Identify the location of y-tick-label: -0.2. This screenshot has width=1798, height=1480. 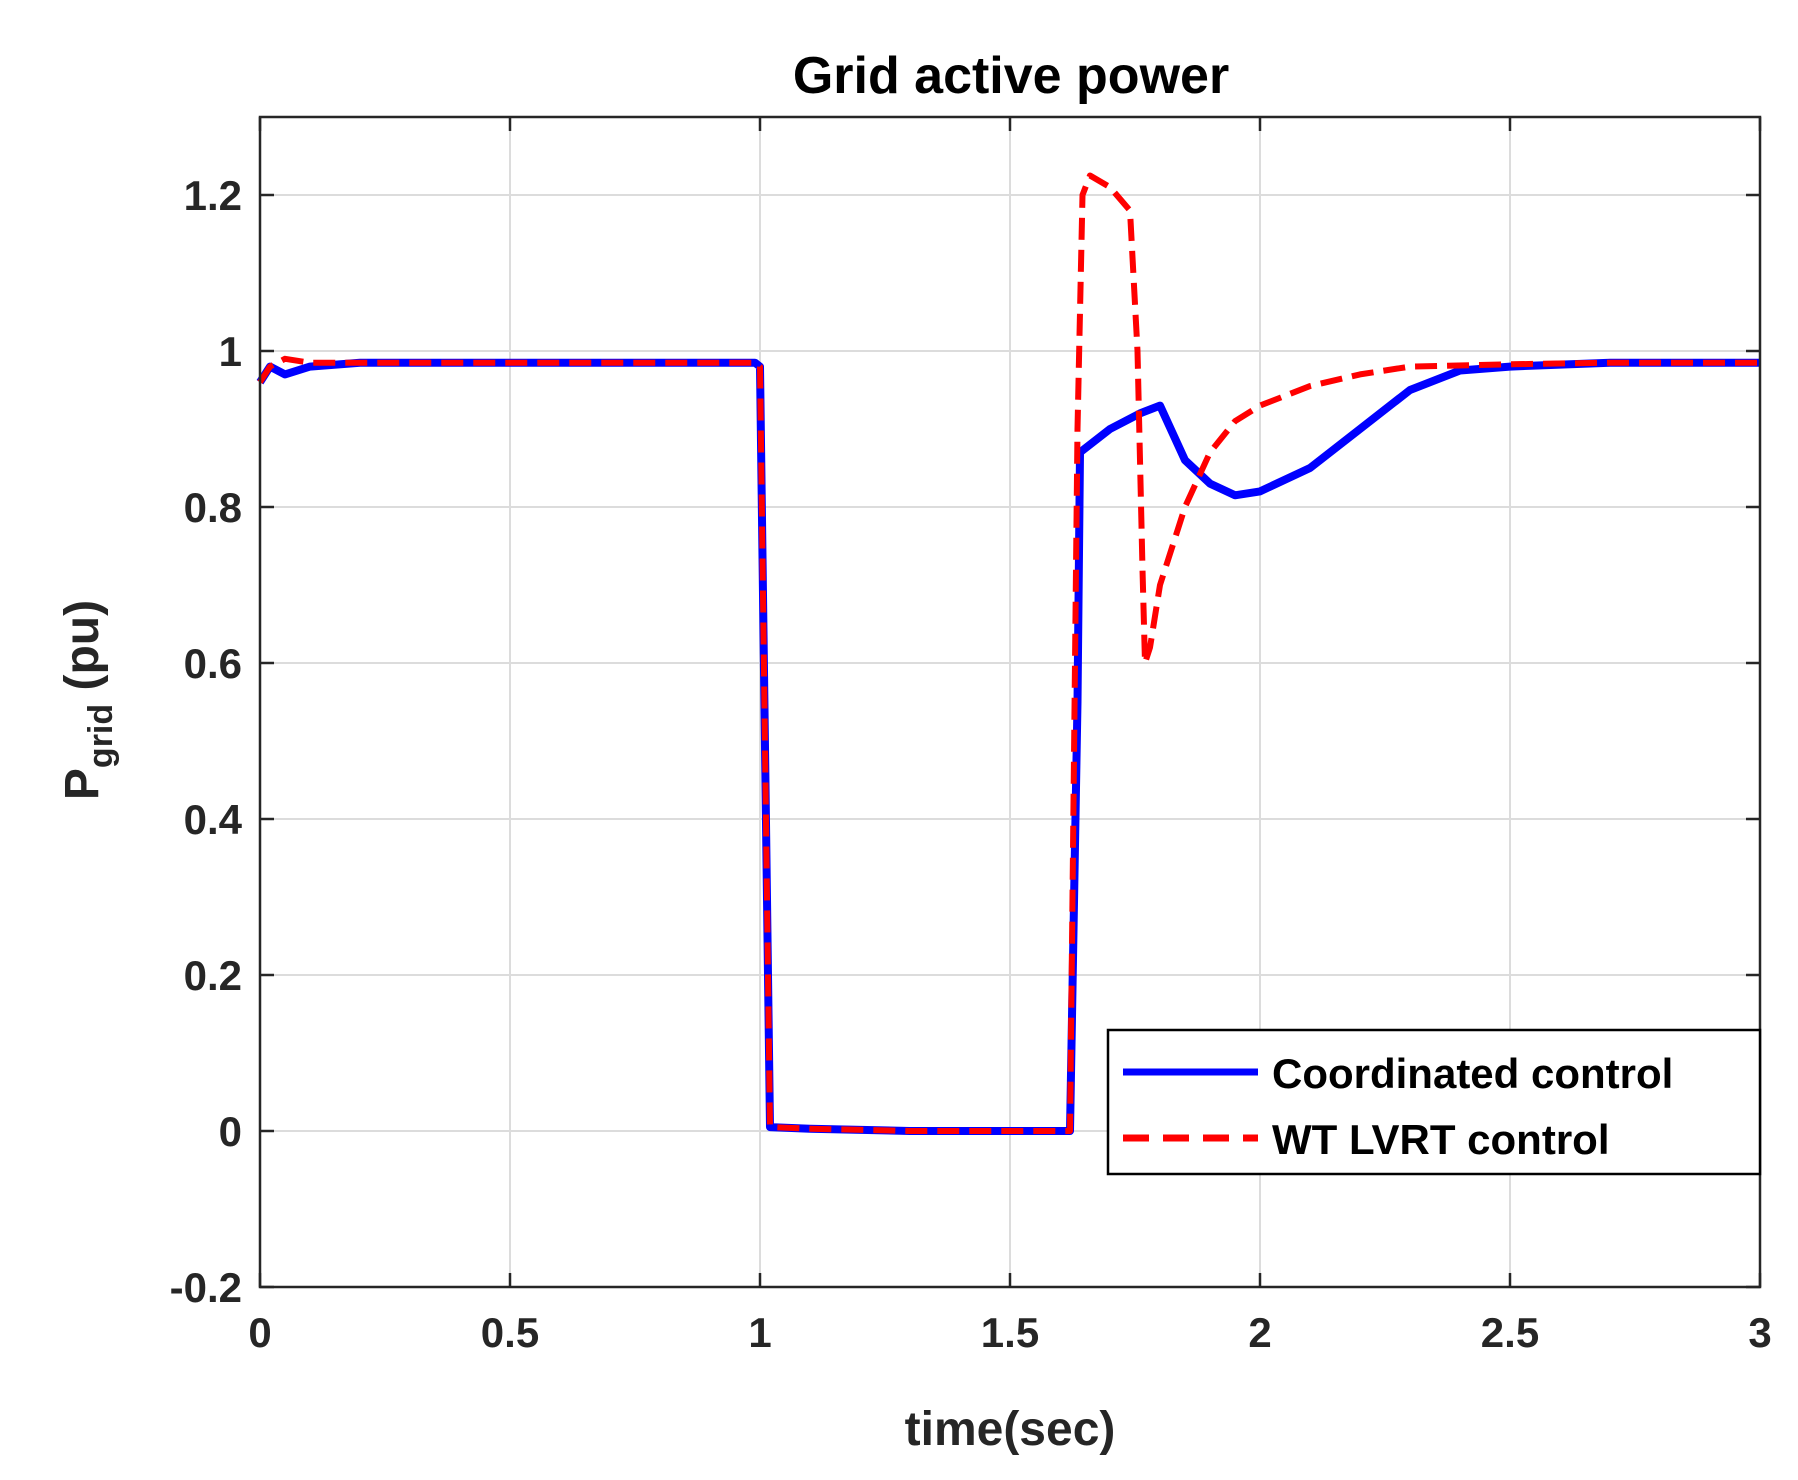
(206, 1287).